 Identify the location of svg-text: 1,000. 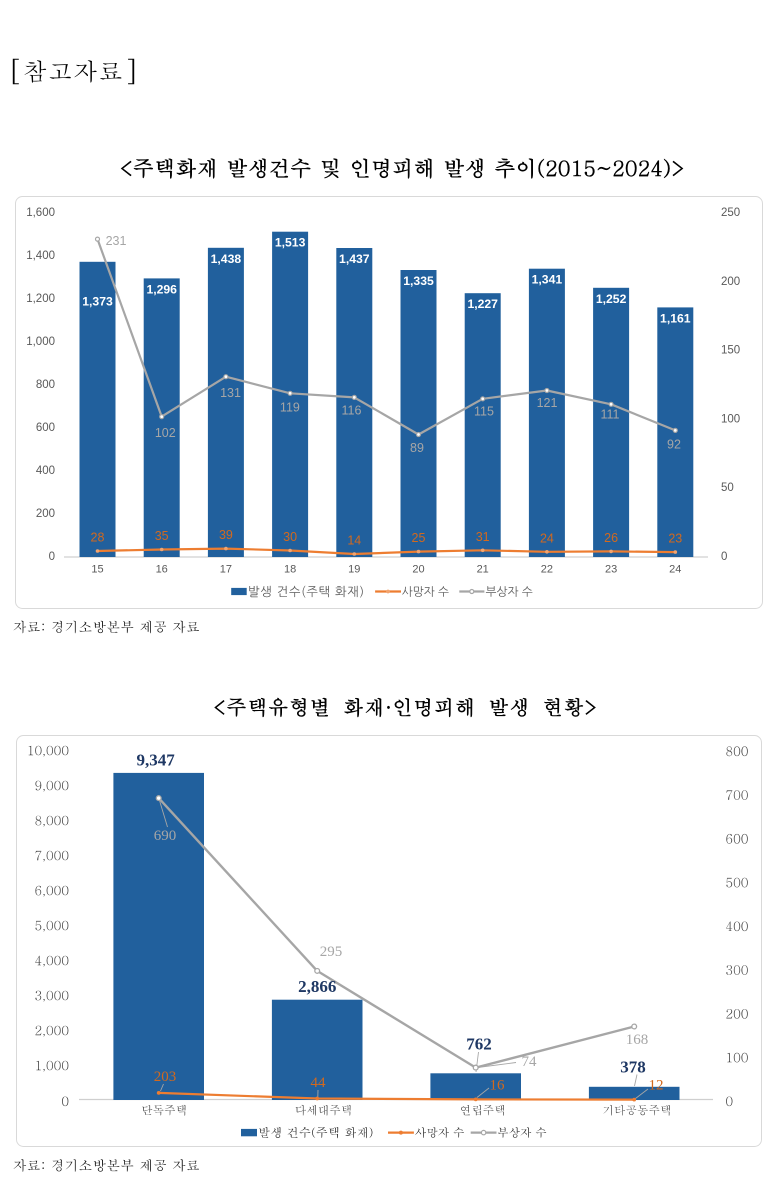
(40, 342).